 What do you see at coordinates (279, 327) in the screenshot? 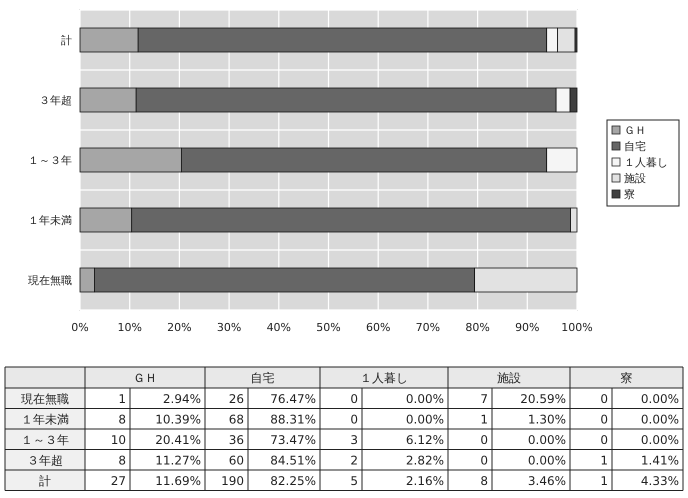
I see `x-tick-label: 40%` at bounding box center [279, 327].